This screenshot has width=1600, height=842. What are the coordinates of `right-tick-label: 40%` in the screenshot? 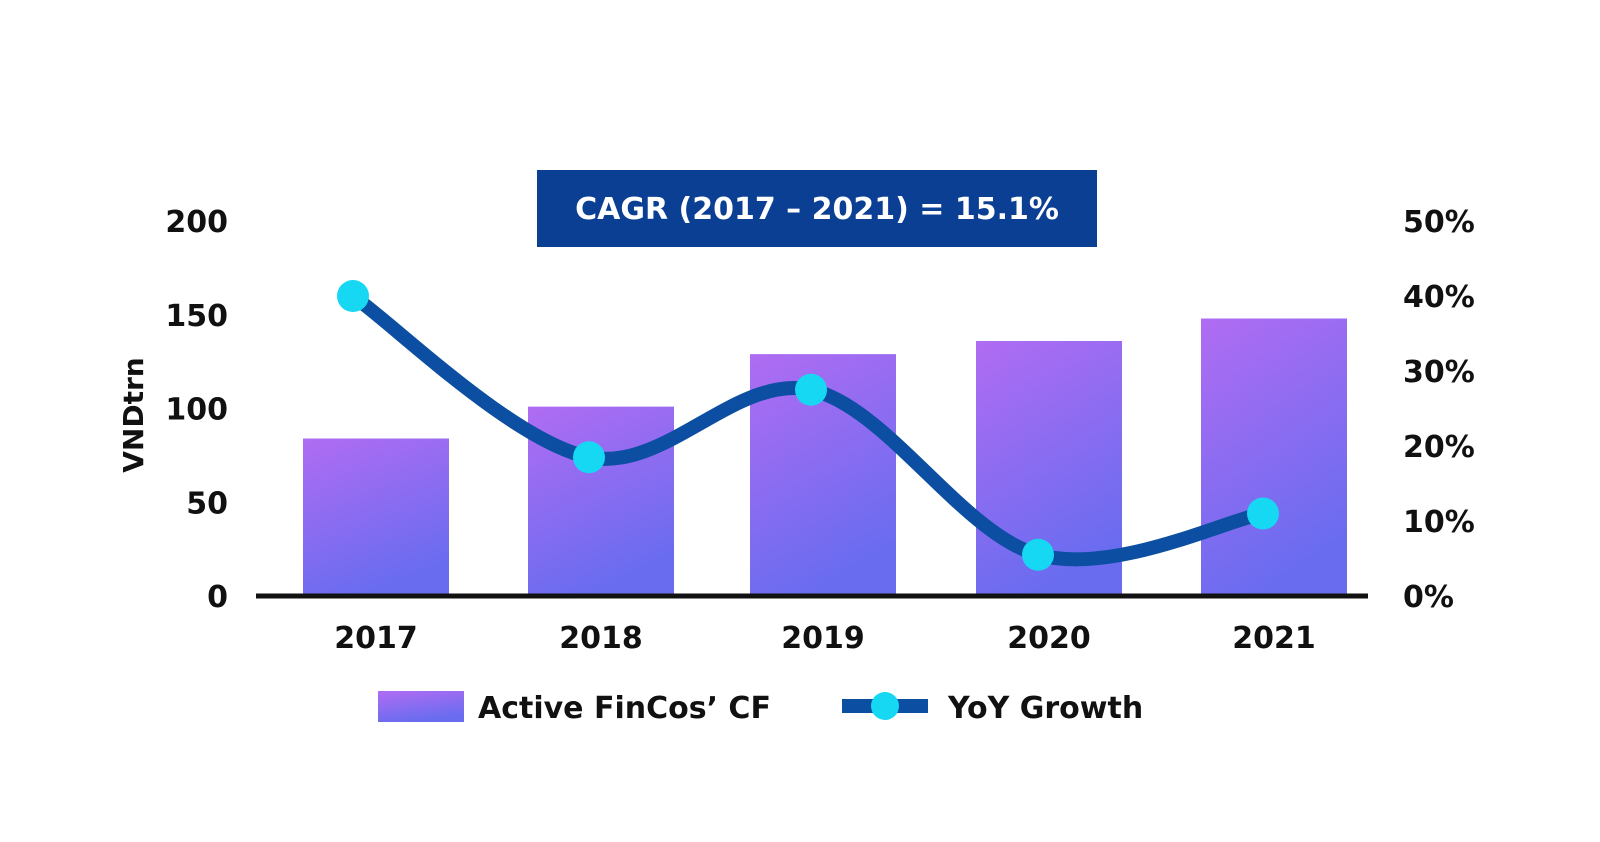 It's located at (1439, 297).